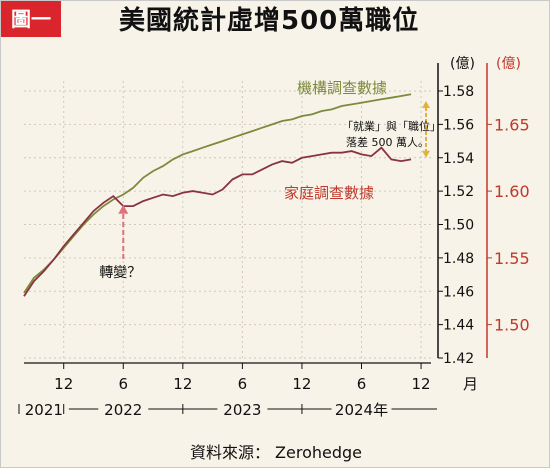 The width and height of the screenshot is (550, 468). Describe the element at coordinates (269, 21) in the screenshot. I see `chart-title: 美國統計虛增500萬職位` at that location.